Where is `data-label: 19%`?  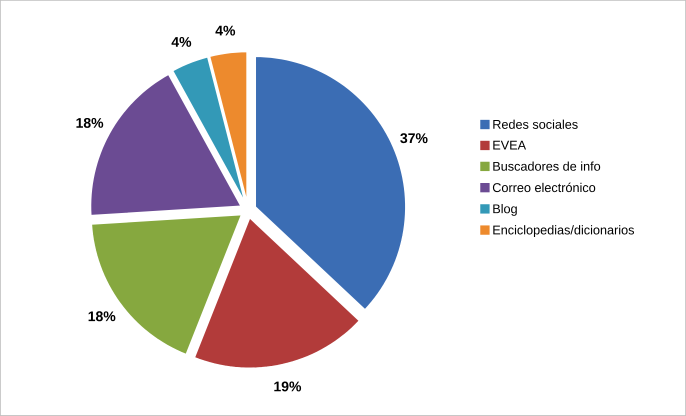 data-label: 19% is located at coordinates (288, 386).